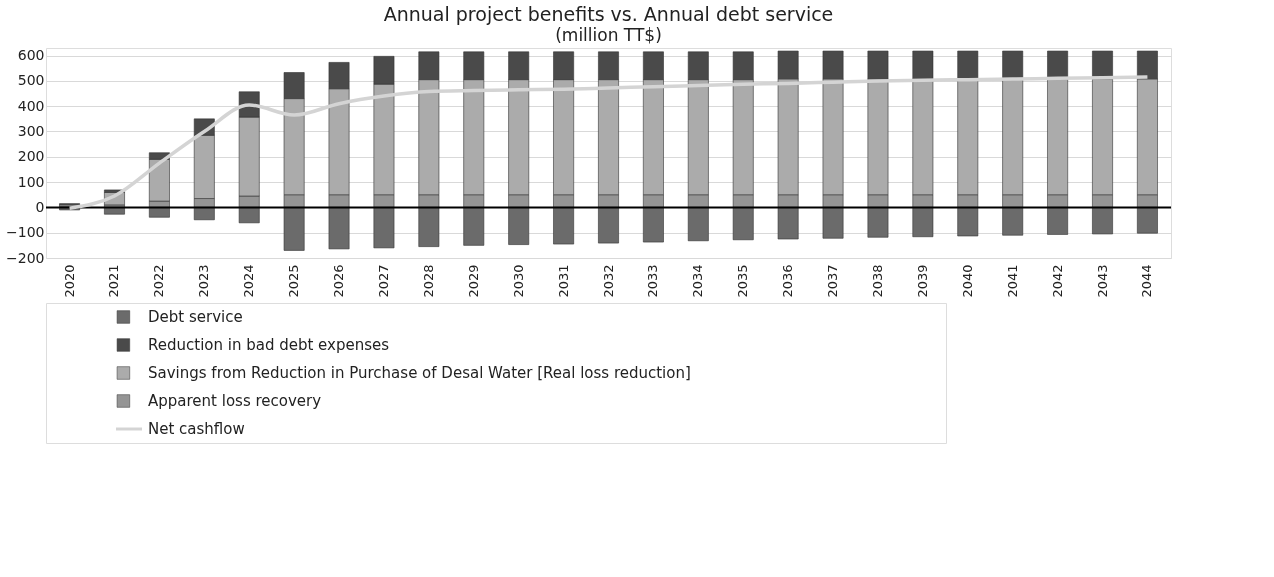 This screenshot has width=1274, height=577. I want to click on x-tick-label: 2036, so click(788, 281).